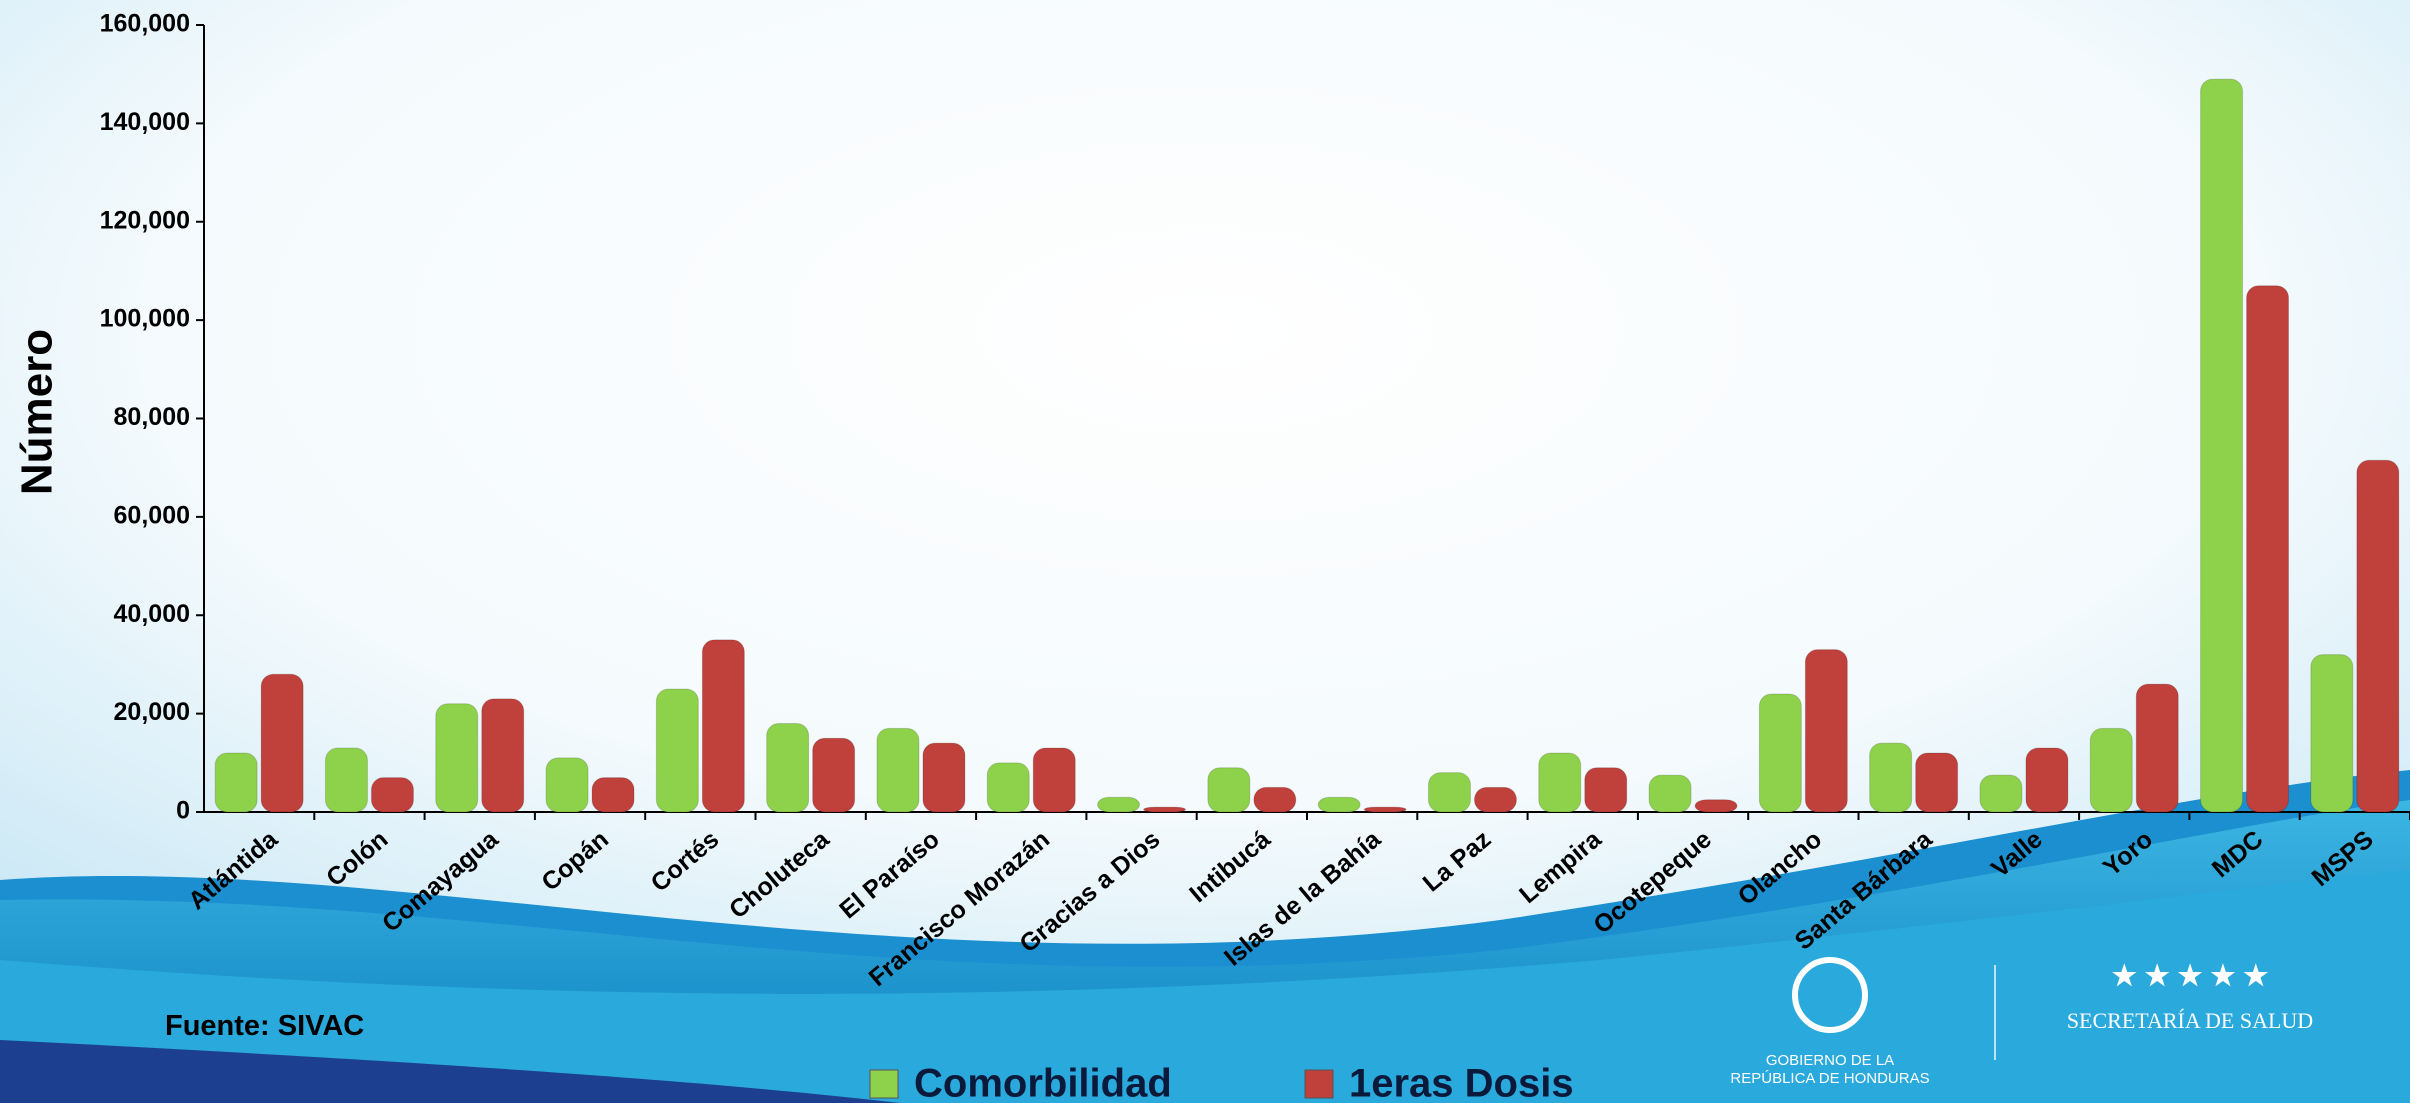 The width and height of the screenshot is (2410, 1108). What do you see at coordinates (152, 515) in the screenshot?
I see `y-tick-label: 60,000` at bounding box center [152, 515].